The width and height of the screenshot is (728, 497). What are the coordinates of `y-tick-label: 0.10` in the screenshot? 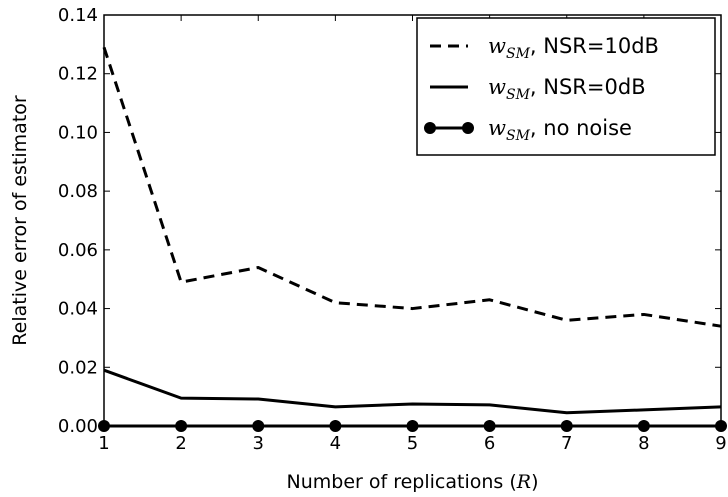 It's located at (78, 132).